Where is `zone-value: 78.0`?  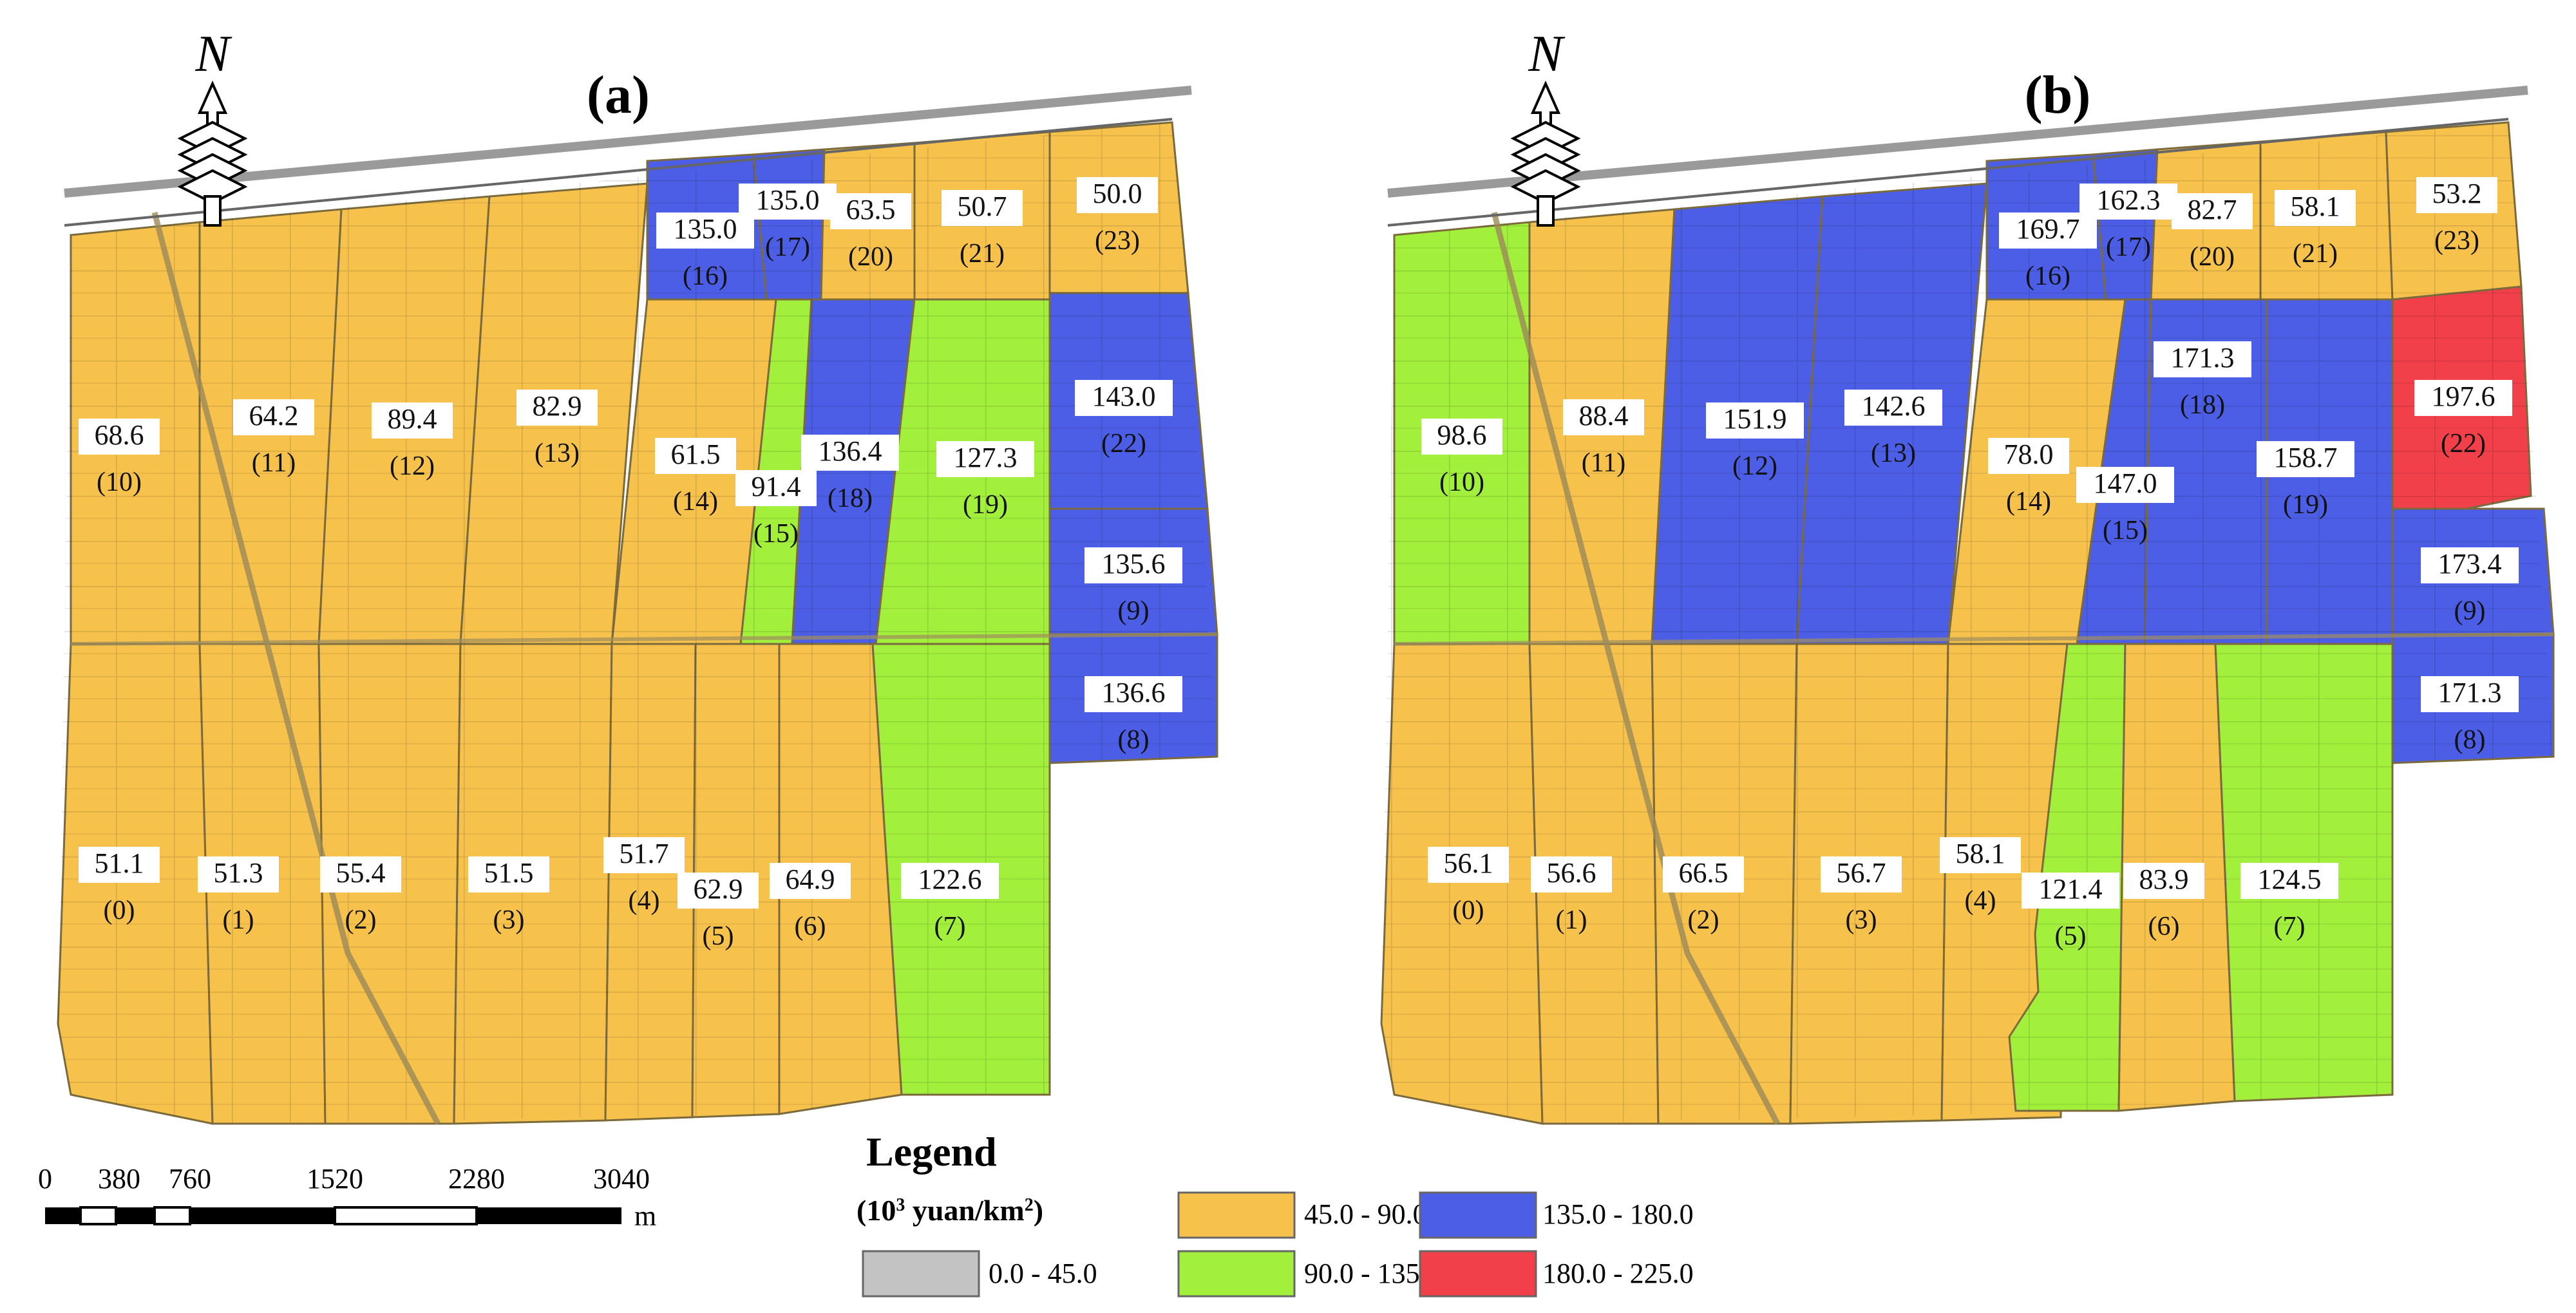 zone-value: 78.0 is located at coordinates (2029, 454).